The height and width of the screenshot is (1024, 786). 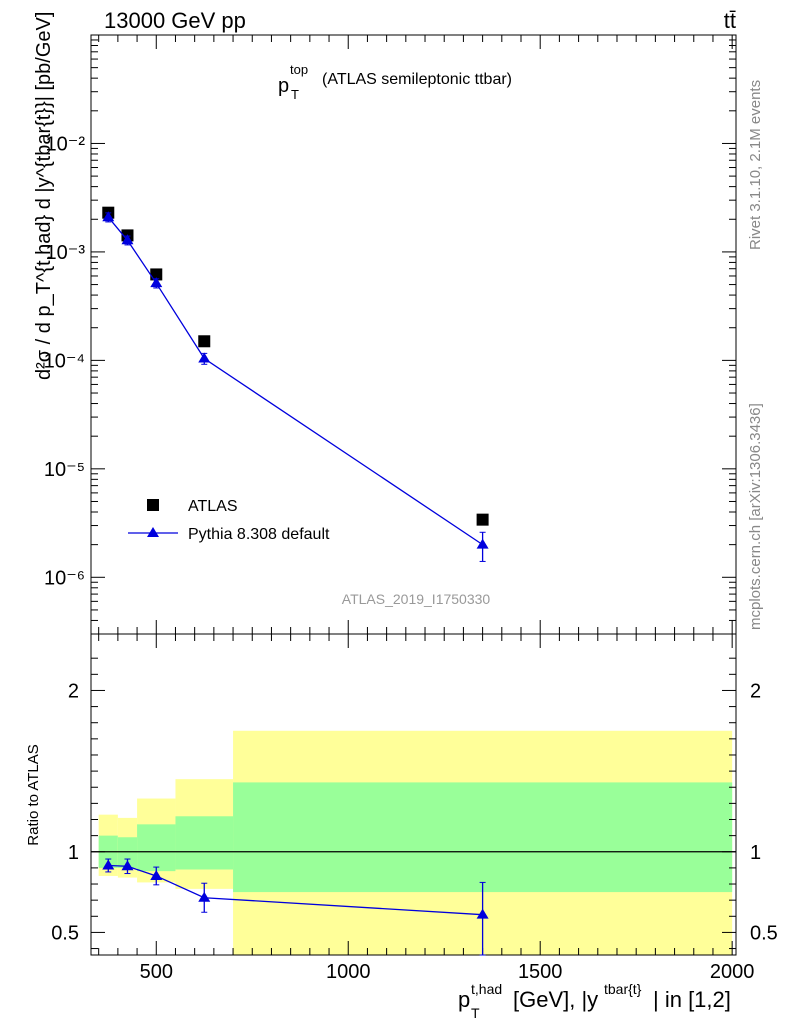 I want to click on main-y-tick-label: 10⁻⁵, so click(x=64, y=470).